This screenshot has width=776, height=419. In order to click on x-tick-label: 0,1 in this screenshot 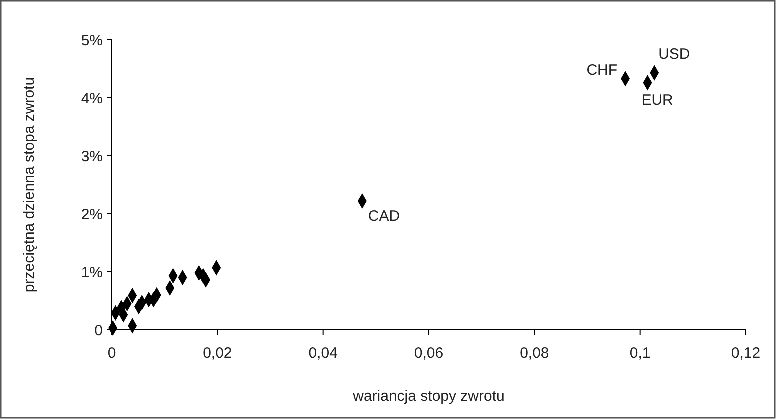, I will do `click(640, 353)`.